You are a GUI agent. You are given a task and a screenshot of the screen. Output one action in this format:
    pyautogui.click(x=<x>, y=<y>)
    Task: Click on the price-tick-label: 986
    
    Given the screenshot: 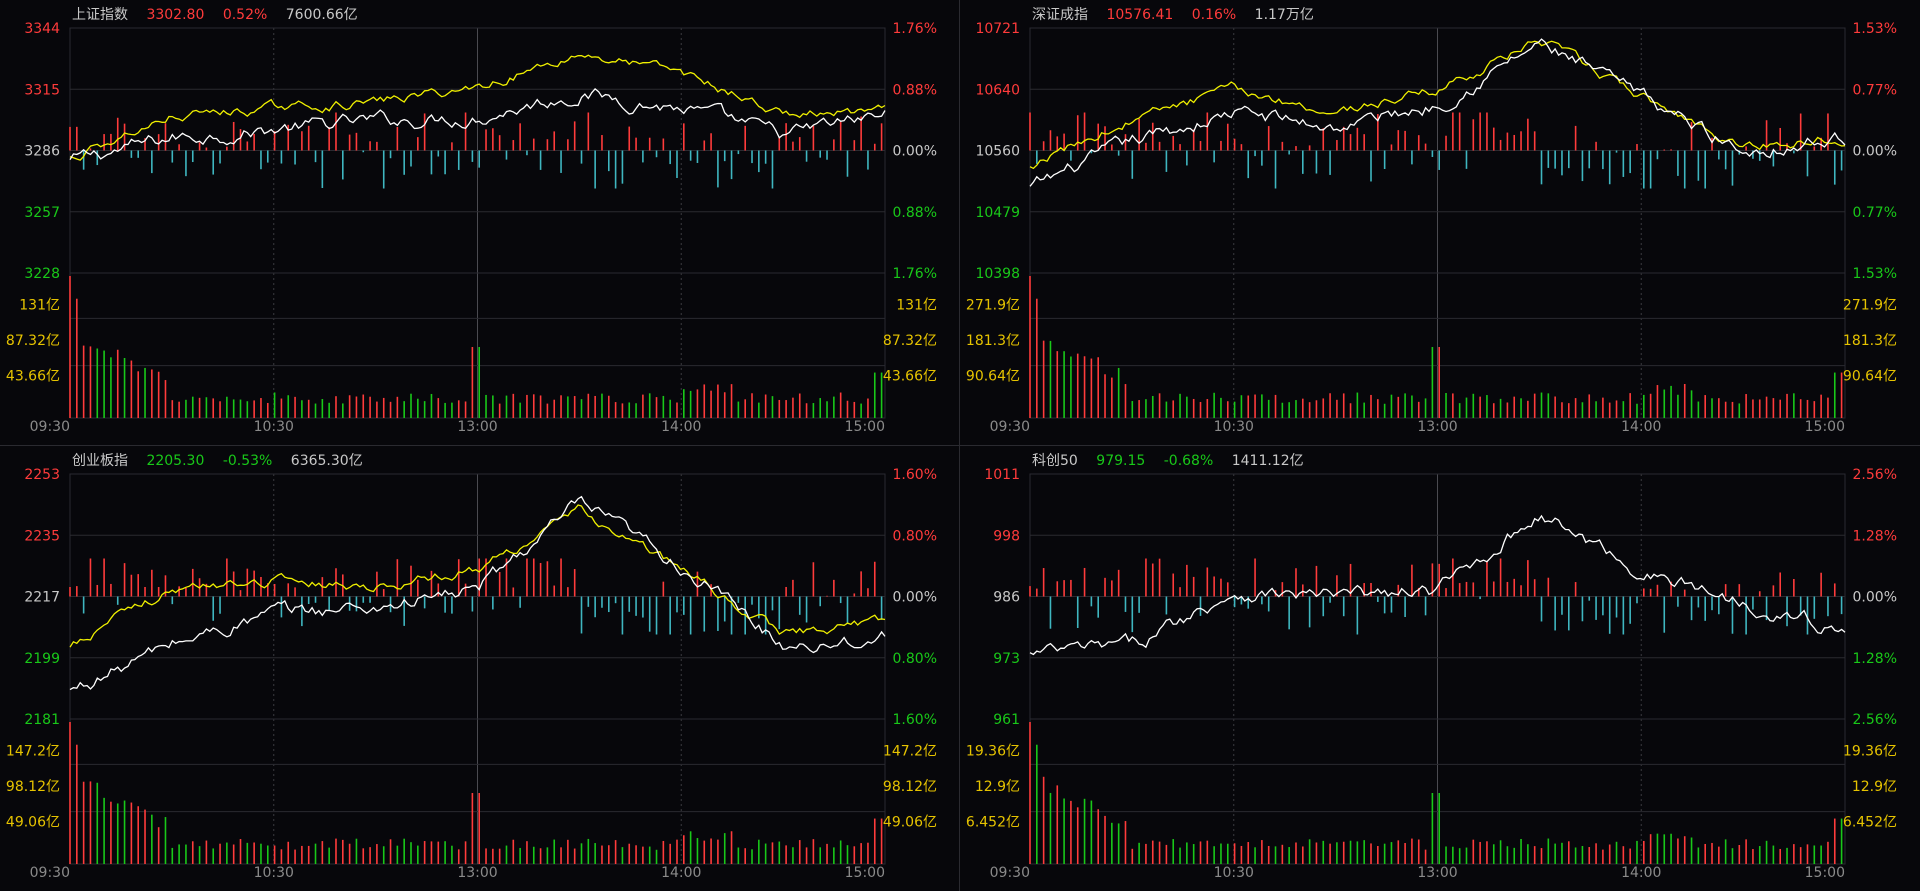 What is the action you would take?
    pyautogui.click(x=1006, y=598)
    